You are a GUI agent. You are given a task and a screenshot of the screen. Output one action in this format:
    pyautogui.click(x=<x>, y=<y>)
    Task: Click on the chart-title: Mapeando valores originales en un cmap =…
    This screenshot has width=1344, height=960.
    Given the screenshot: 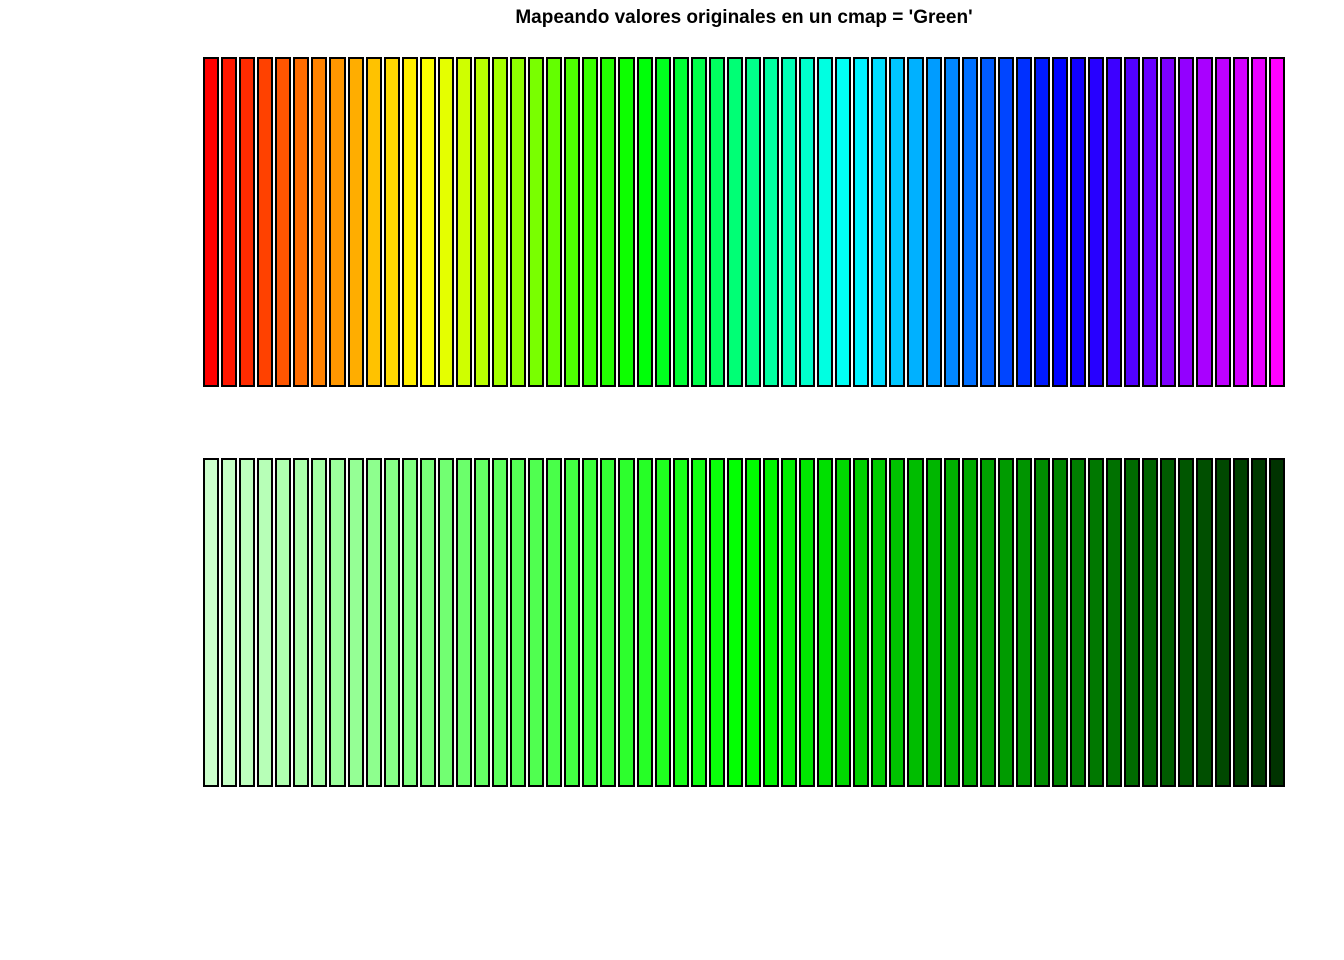 What is the action you would take?
    pyautogui.click(x=744, y=17)
    